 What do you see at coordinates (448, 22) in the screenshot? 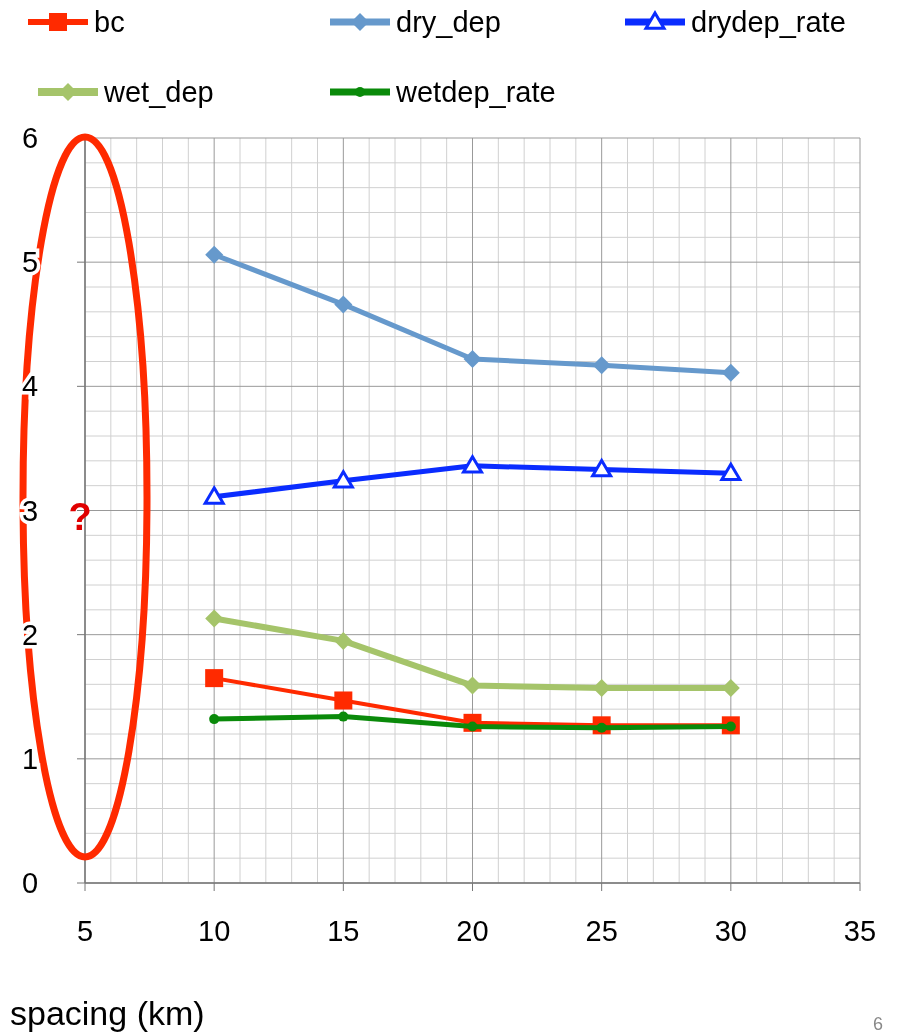
I see `legend-label: dry_dep` at bounding box center [448, 22].